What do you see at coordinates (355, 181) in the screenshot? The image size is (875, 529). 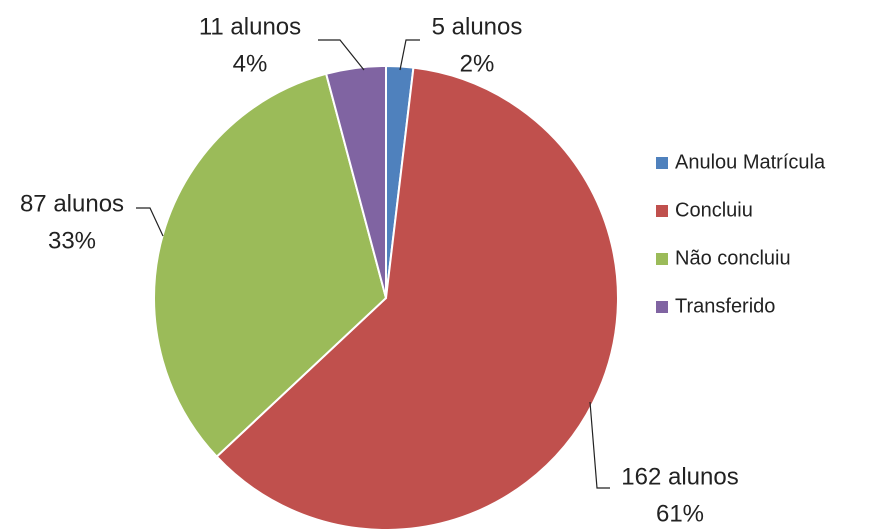 I see `pie-slice` at bounding box center [355, 181].